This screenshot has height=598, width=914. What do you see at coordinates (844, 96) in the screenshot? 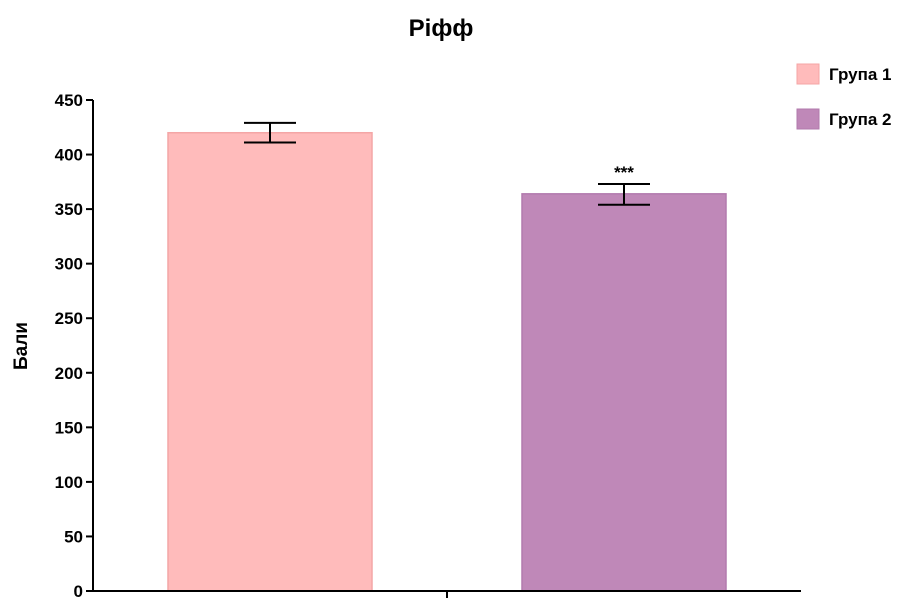
I see `legend: Група 1 Група 2` at bounding box center [844, 96].